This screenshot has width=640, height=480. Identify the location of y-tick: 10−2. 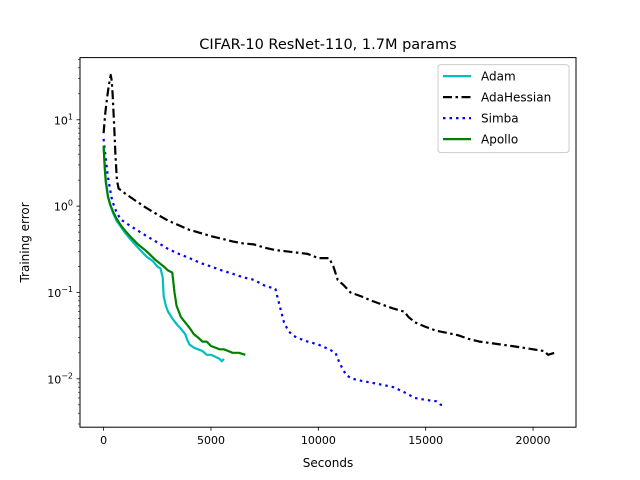
(63, 378).